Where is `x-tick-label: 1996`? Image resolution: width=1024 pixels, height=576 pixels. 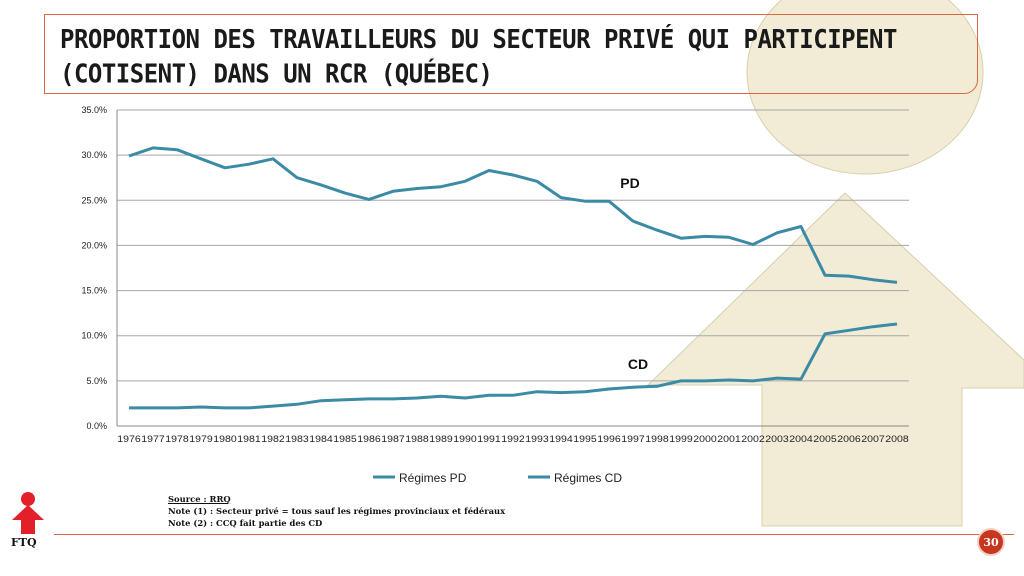 x-tick-label: 1996 is located at coordinates (609, 439).